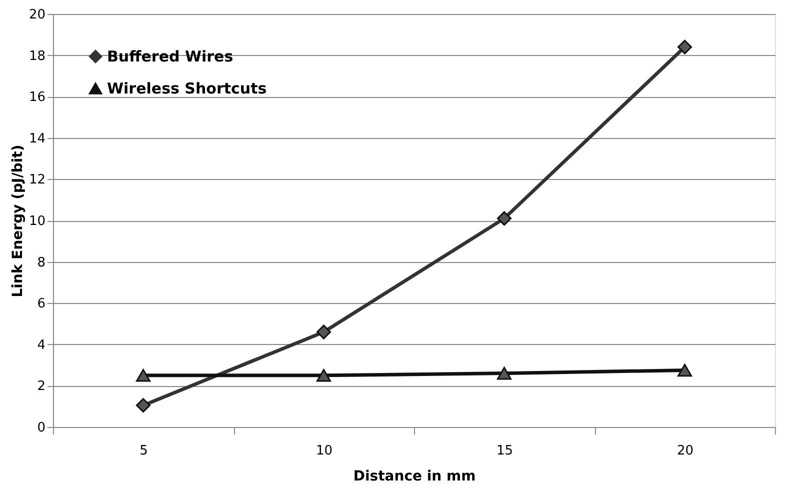 This screenshot has width=788, height=489. What do you see at coordinates (41, 428) in the screenshot?
I see `y-tick-label: 0` at bounding box center [41, 428].